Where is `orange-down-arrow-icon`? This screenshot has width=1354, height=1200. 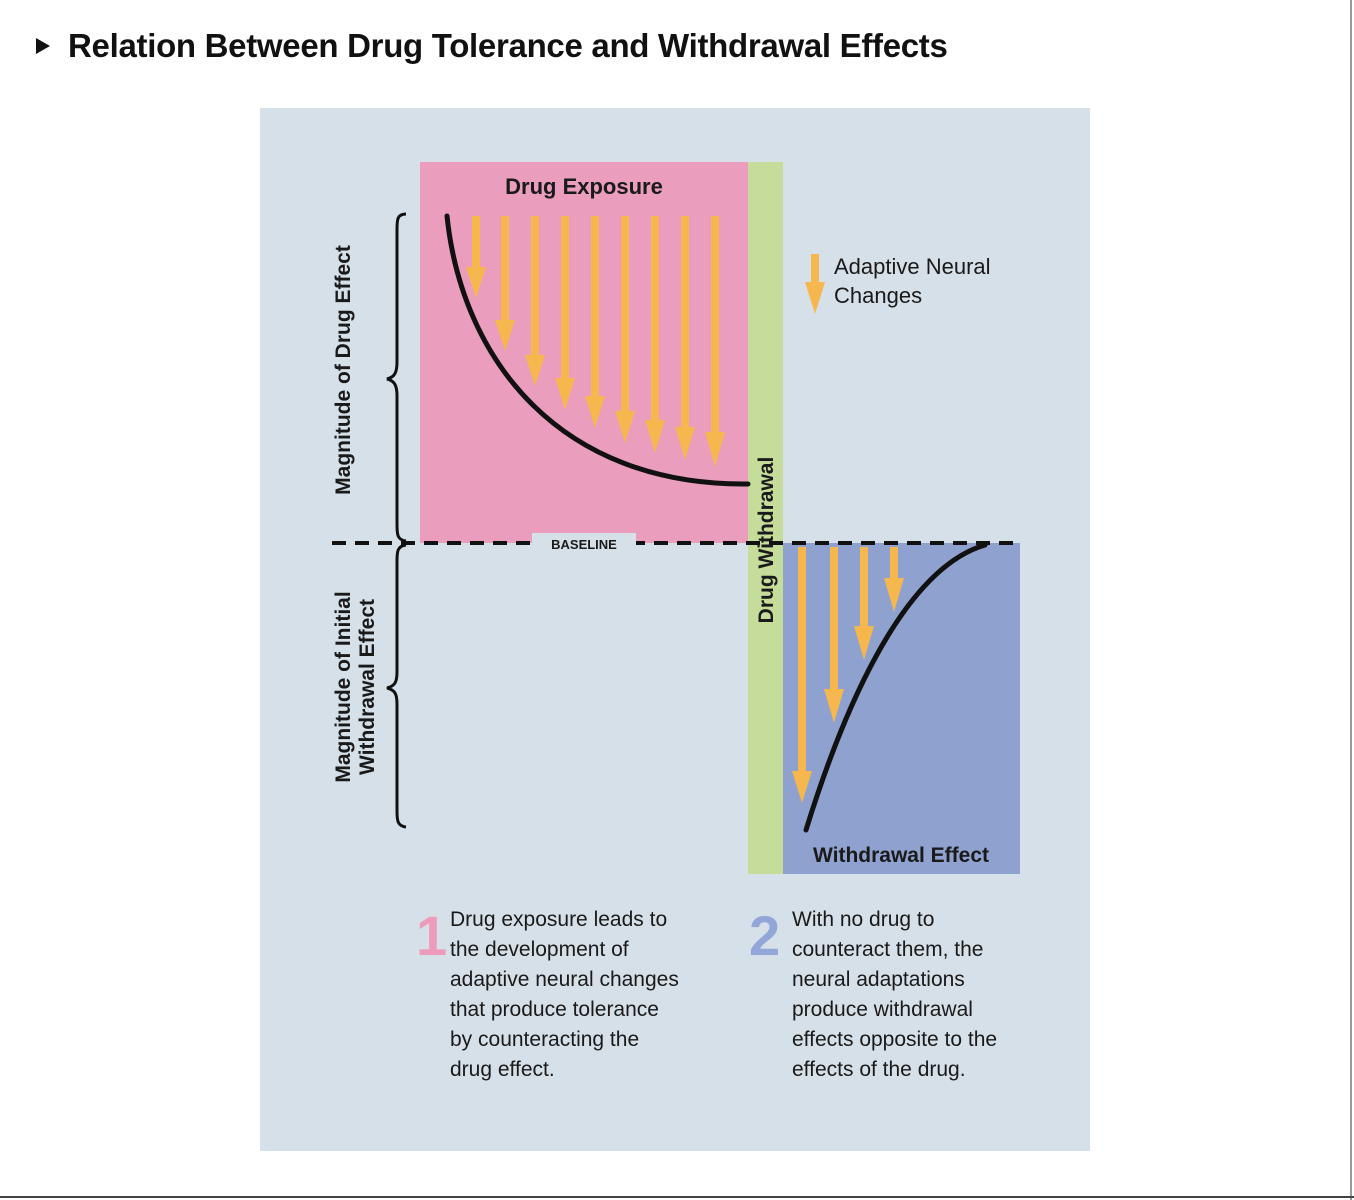 orange-down-arrow-icon is located at coordinates (815, 284).